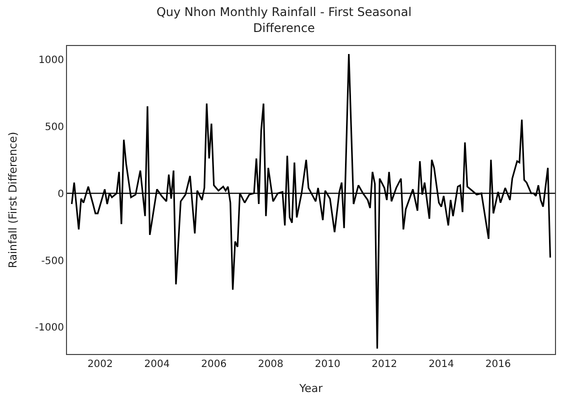 The height and width of the screenshot is (405, 568). What do you see at coordinates (61, 194) in the screenshot?
I see `y-tick-label: 0` at bounding box center [61, 194].